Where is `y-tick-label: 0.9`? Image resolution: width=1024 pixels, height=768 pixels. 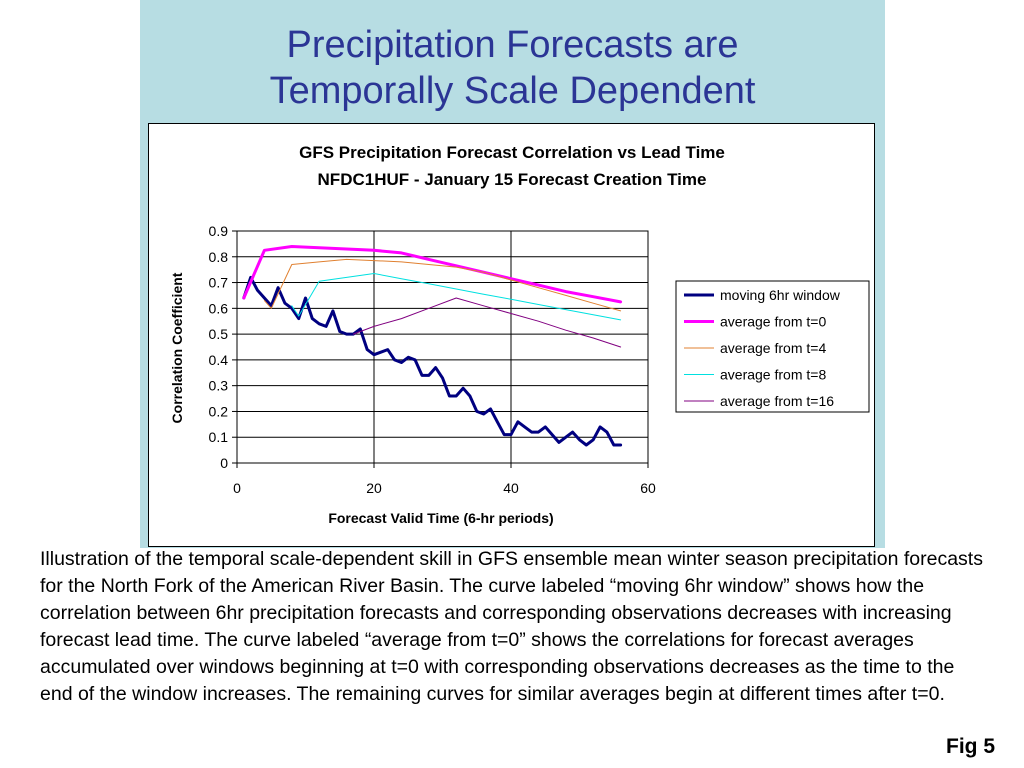 y-tick-label: 0.9 is located at coordinates (219, 231).